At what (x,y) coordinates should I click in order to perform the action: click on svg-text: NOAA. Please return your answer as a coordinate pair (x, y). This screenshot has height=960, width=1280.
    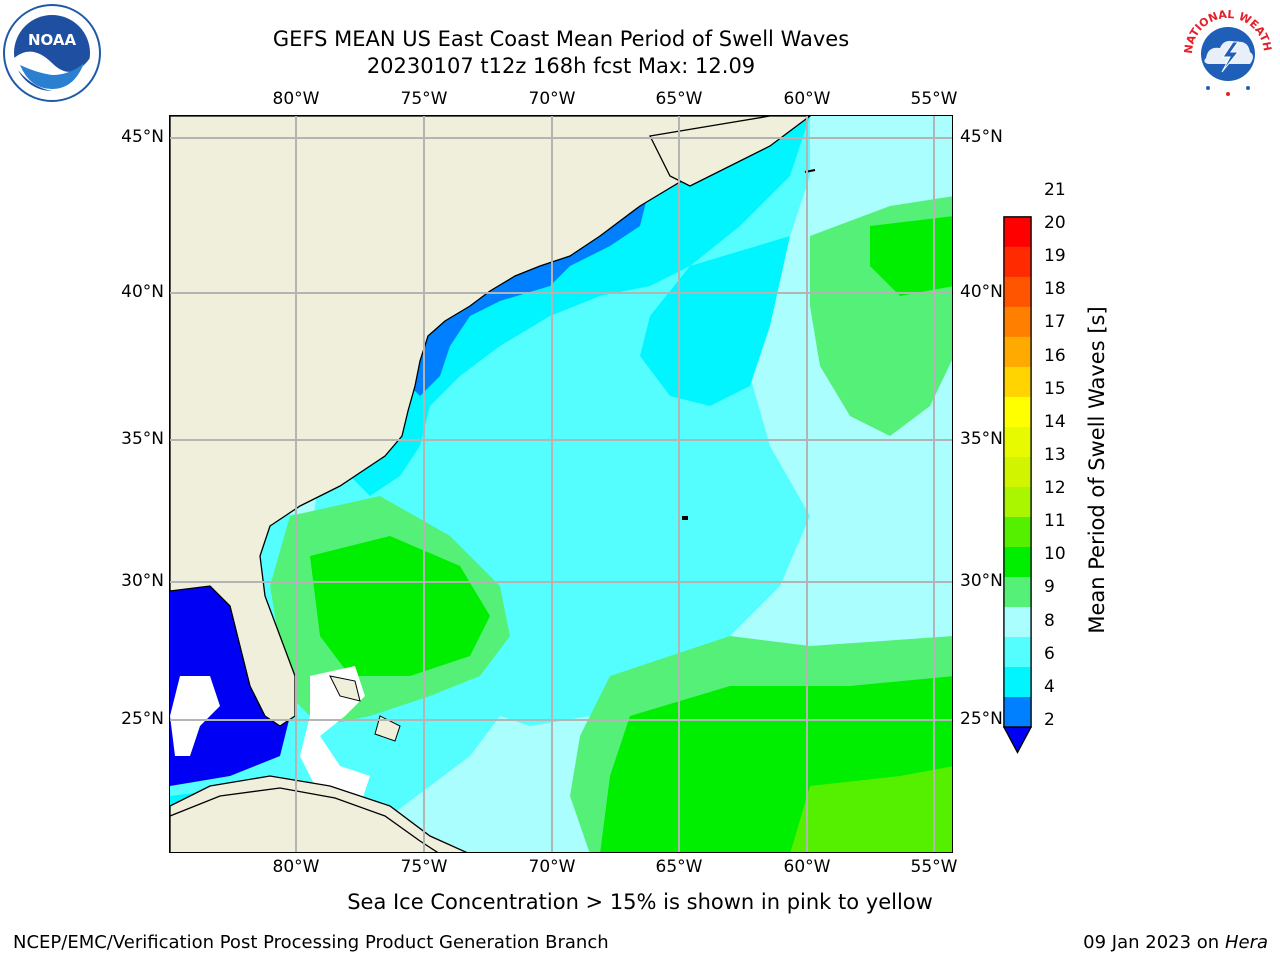
    Looking at the image, I should click on (52, 40).